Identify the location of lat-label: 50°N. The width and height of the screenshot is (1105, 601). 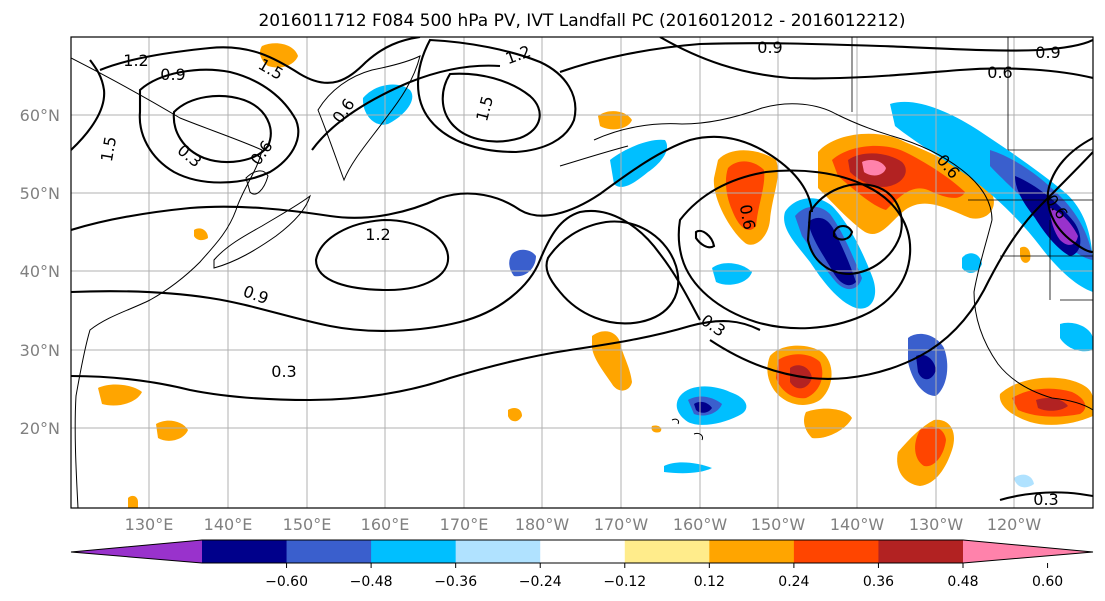
(40, 193).